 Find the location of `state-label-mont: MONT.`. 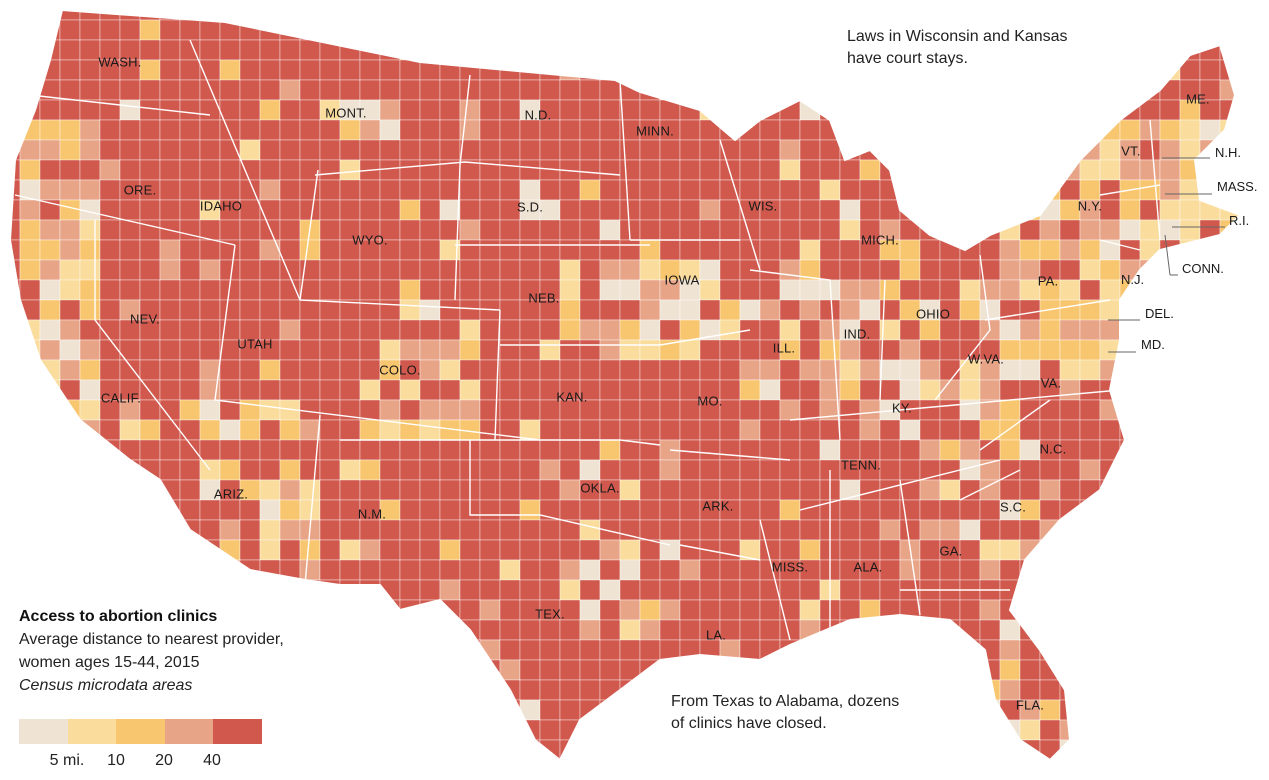

state-label-mont: MONT. is located at coordinates (346, 113).